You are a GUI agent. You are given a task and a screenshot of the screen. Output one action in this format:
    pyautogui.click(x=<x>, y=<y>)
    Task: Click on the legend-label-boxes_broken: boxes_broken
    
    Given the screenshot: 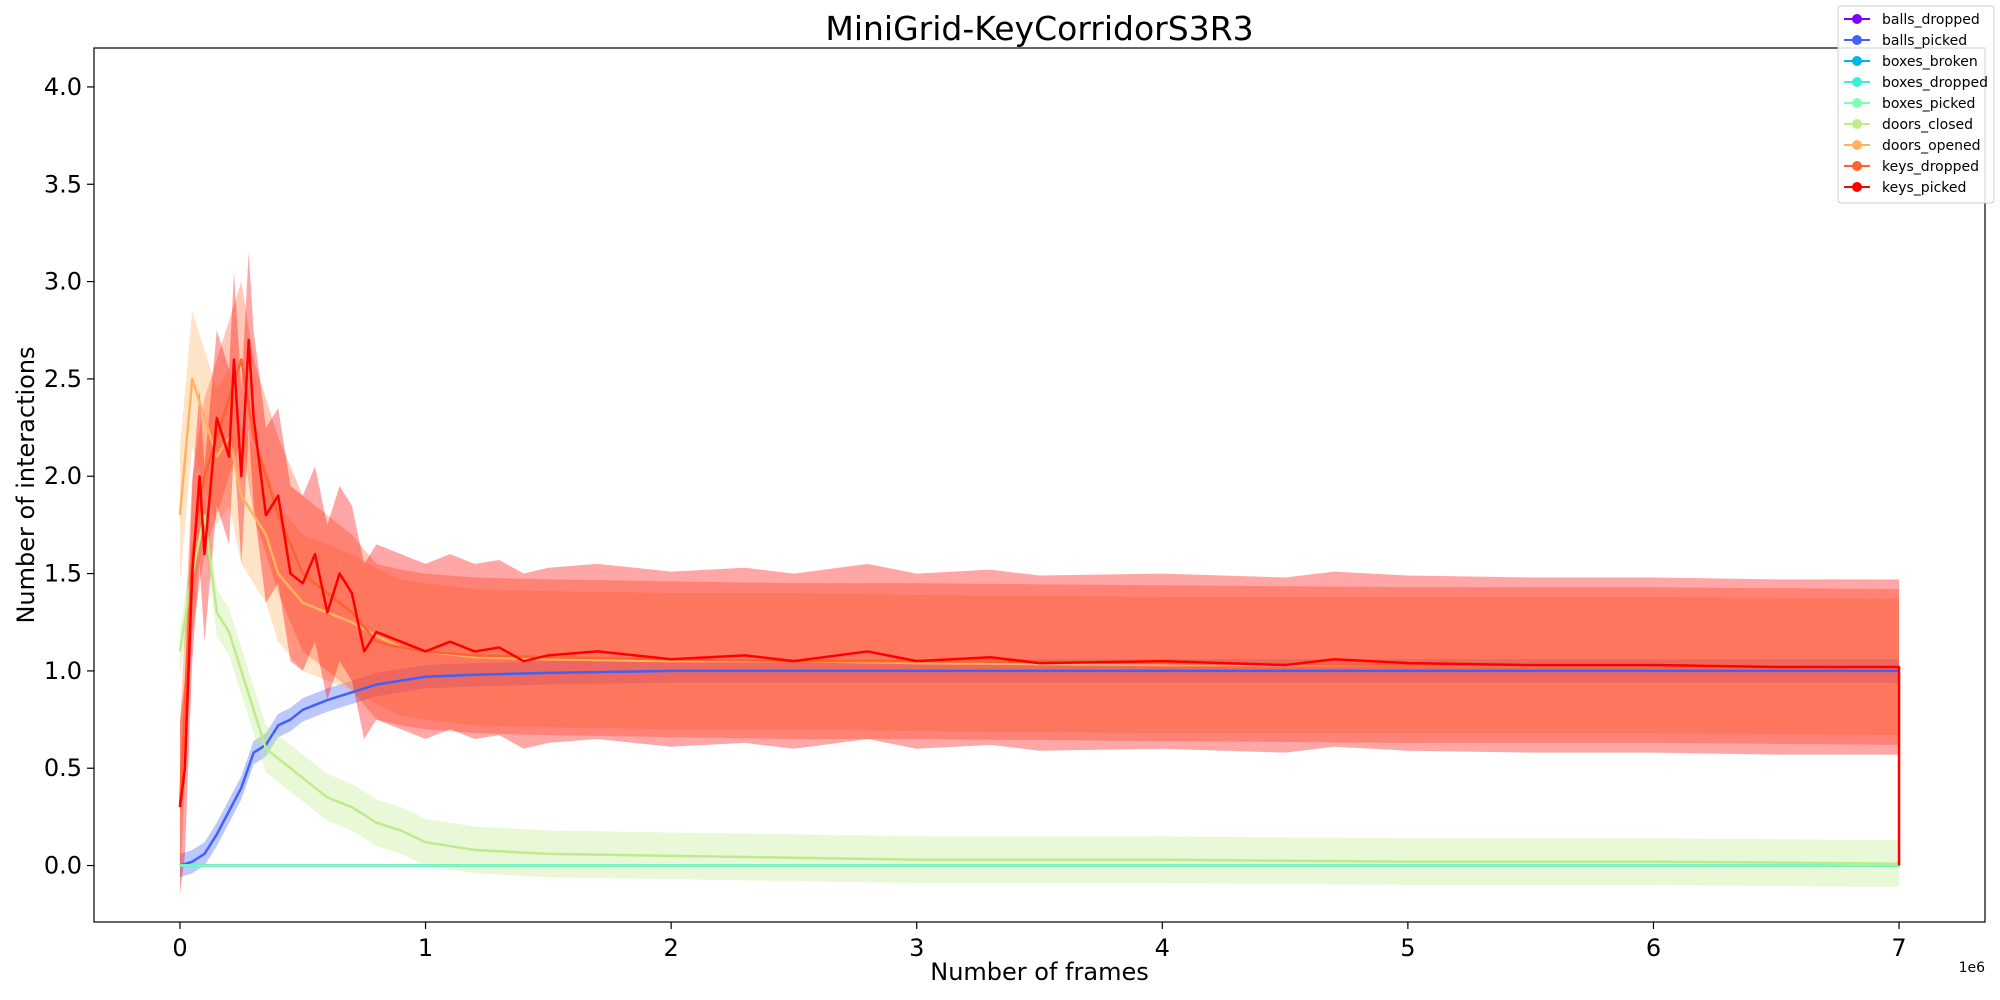 What is the action you would take?
    pyautogui.click(x=1930, y=62)
    